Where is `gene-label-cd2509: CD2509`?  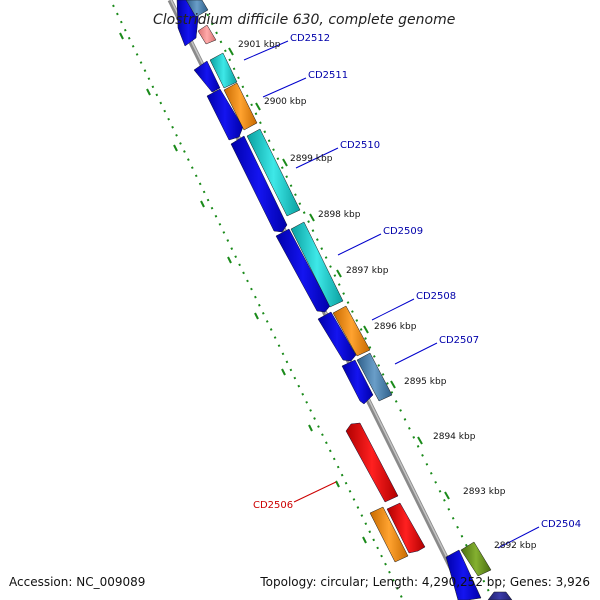 gene-label-cd2509: CD2509 is located at coordinates (403, 231).